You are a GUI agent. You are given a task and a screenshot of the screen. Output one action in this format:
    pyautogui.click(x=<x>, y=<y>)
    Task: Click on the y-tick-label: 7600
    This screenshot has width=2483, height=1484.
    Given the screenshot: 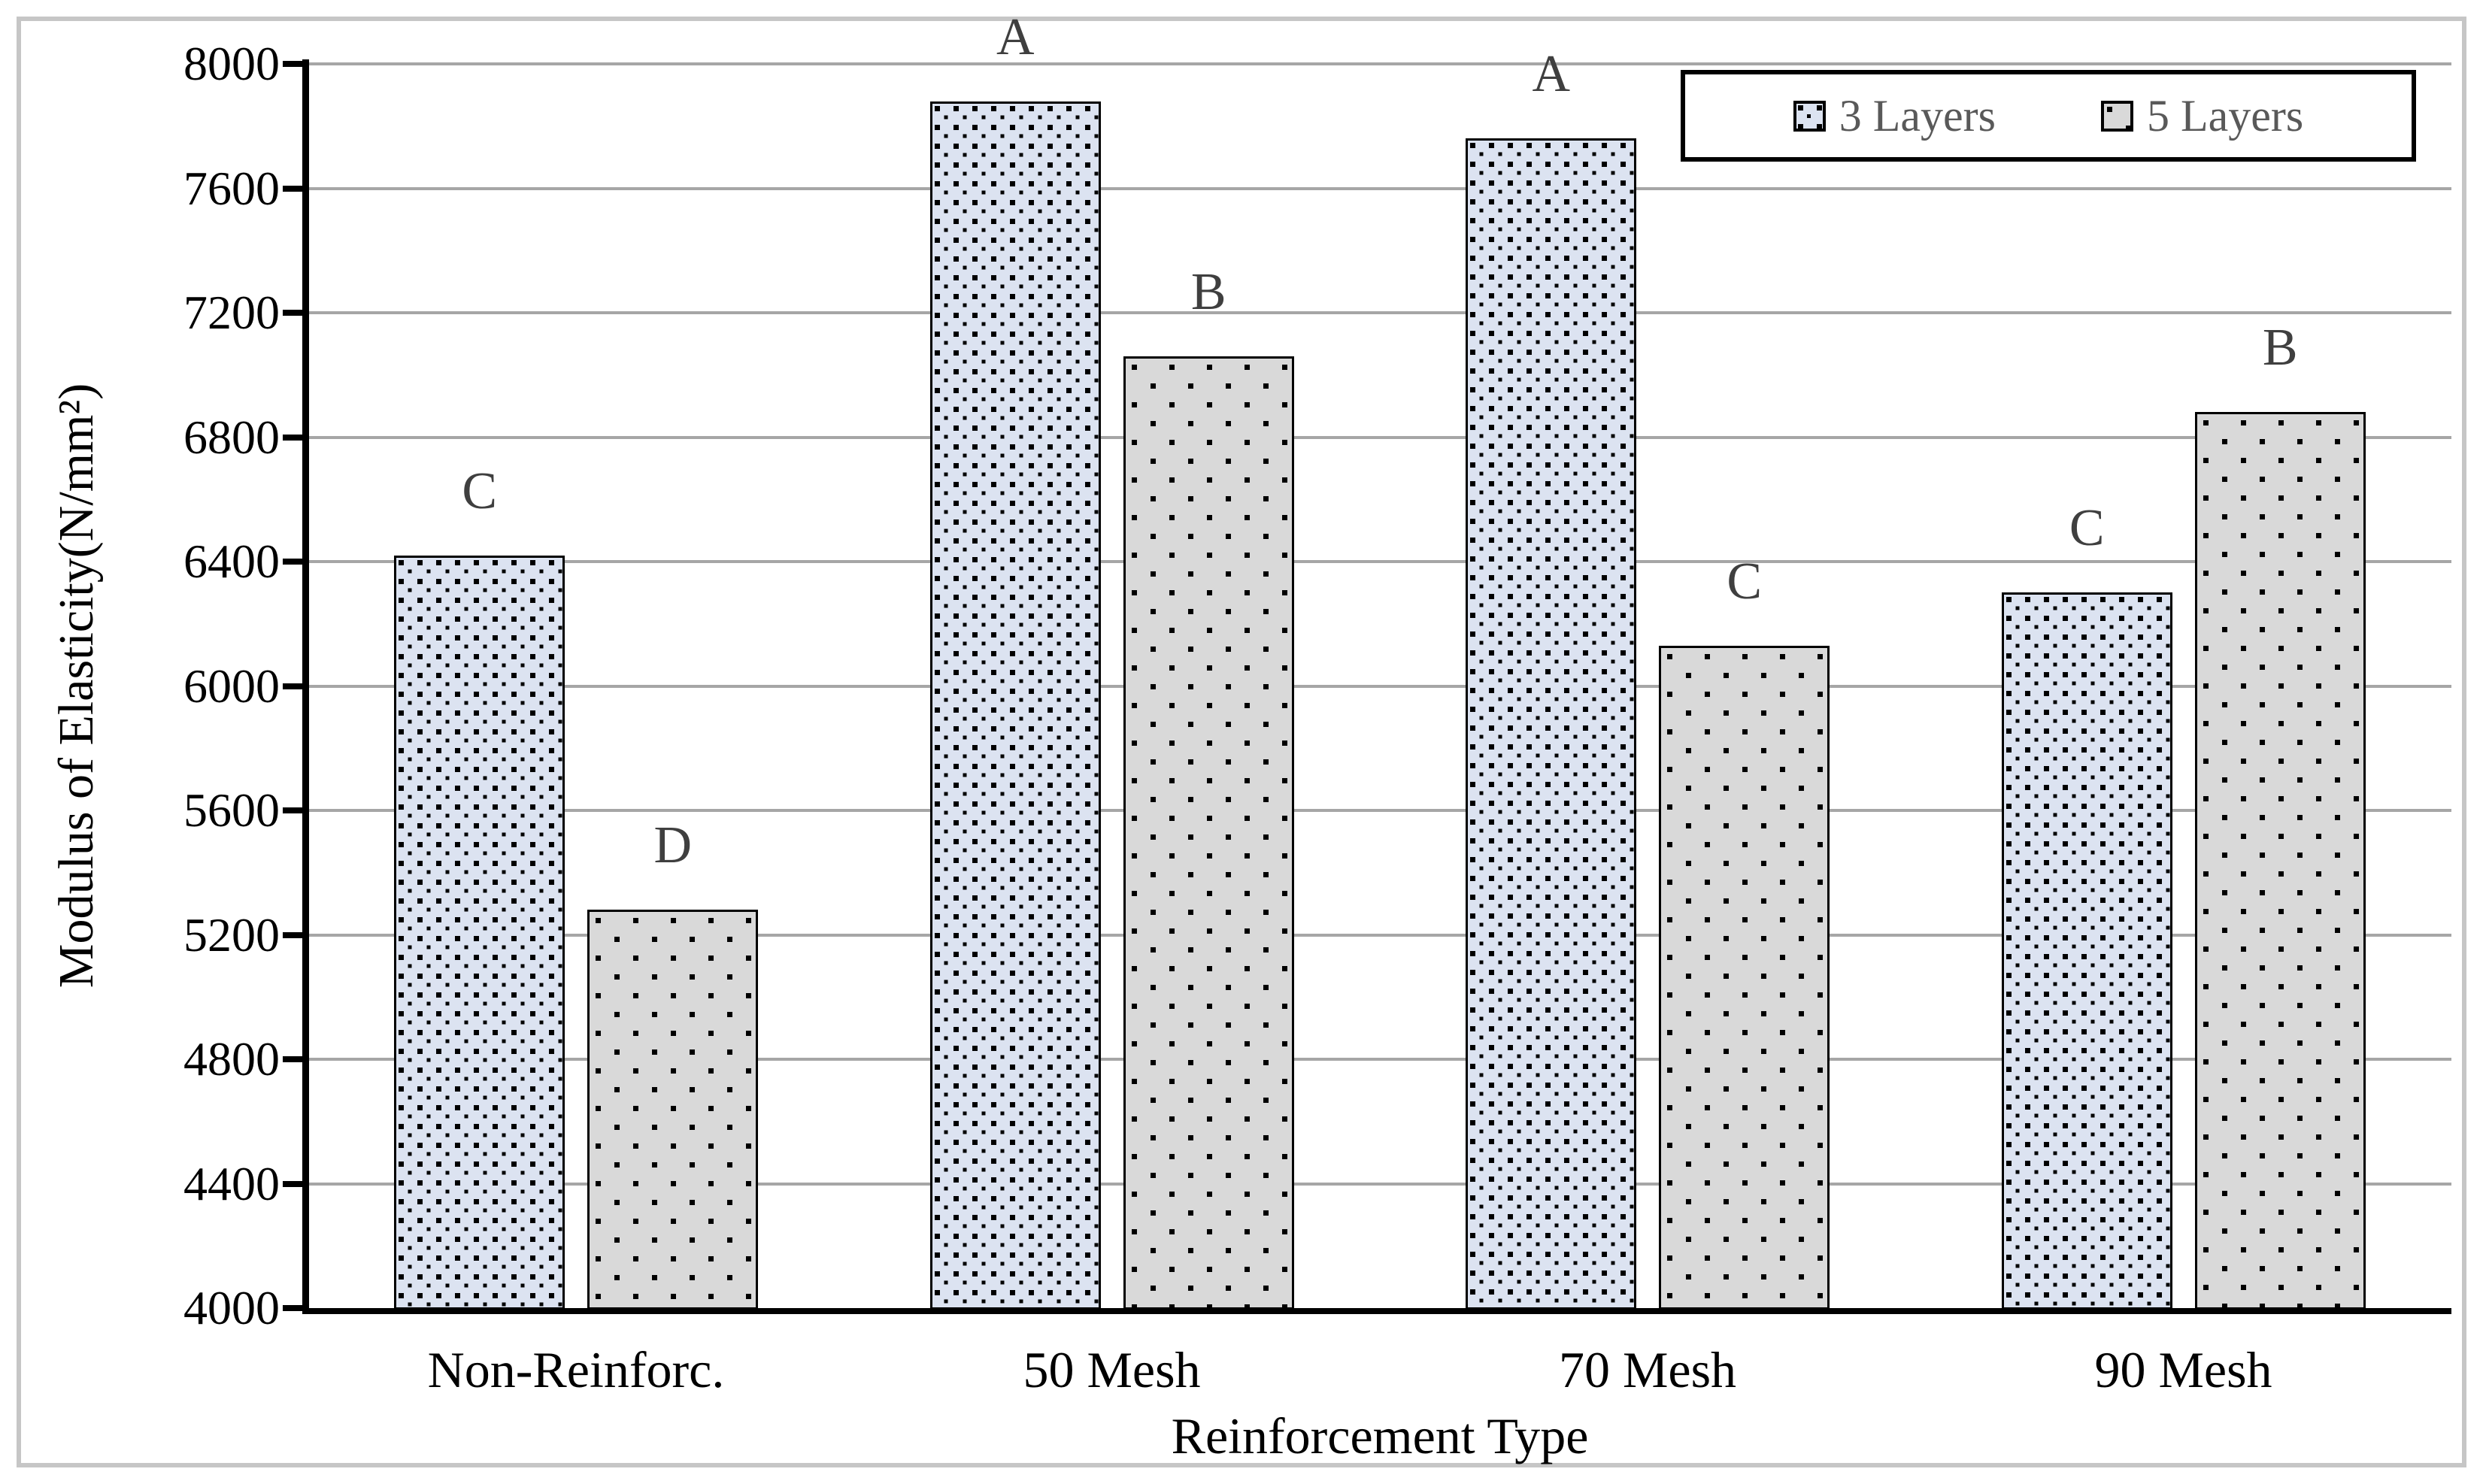 What is the action you would take?
    pyautogui.click(x=231, y=188)
    